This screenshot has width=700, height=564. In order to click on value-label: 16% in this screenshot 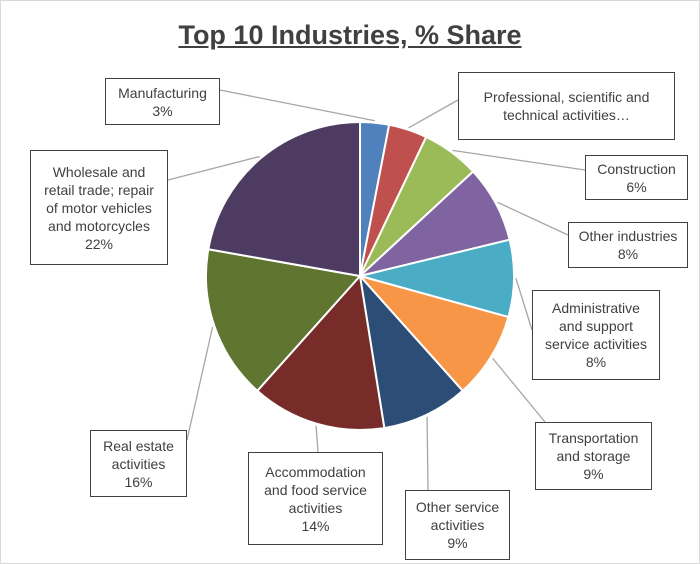, I will do `click(138, 481)`.